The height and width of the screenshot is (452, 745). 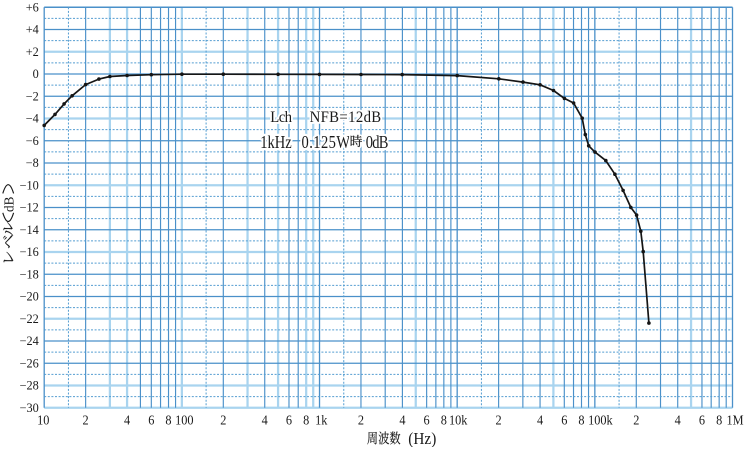 What do you see at coordinates (32, 96) in the screenshot?
I see `svg-text: −2` at bounding box center [32, 96].